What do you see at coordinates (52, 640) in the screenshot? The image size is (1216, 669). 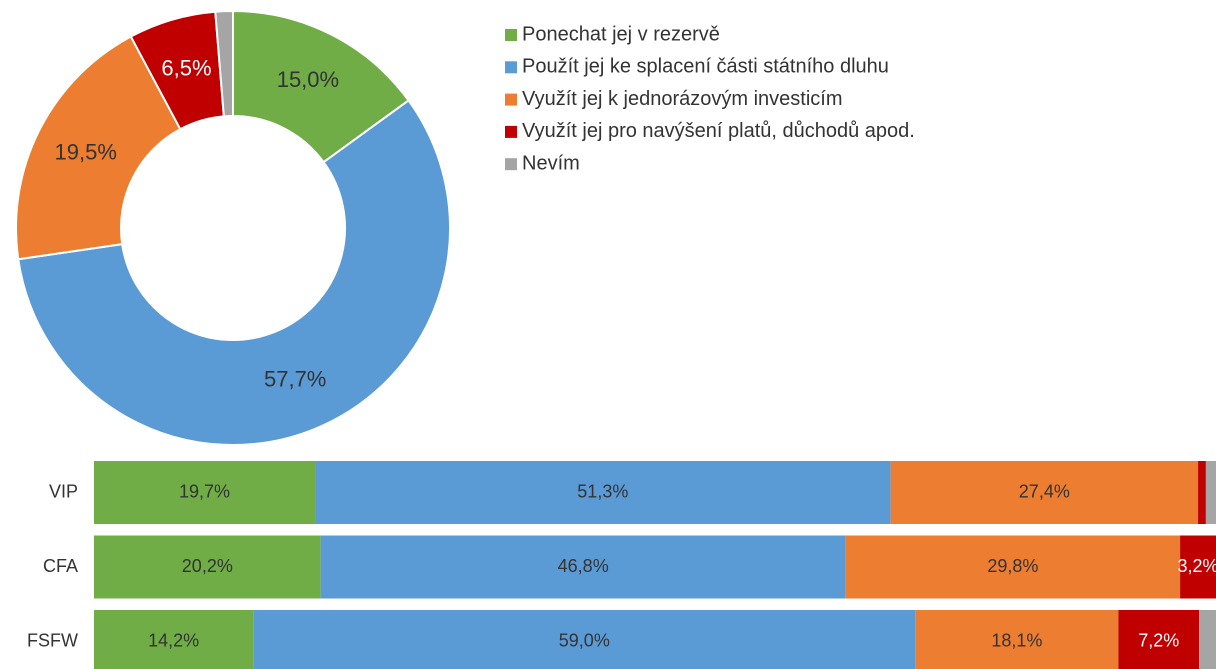 I see `y-tick-label: FSFW` at bounding box center [52, 640].